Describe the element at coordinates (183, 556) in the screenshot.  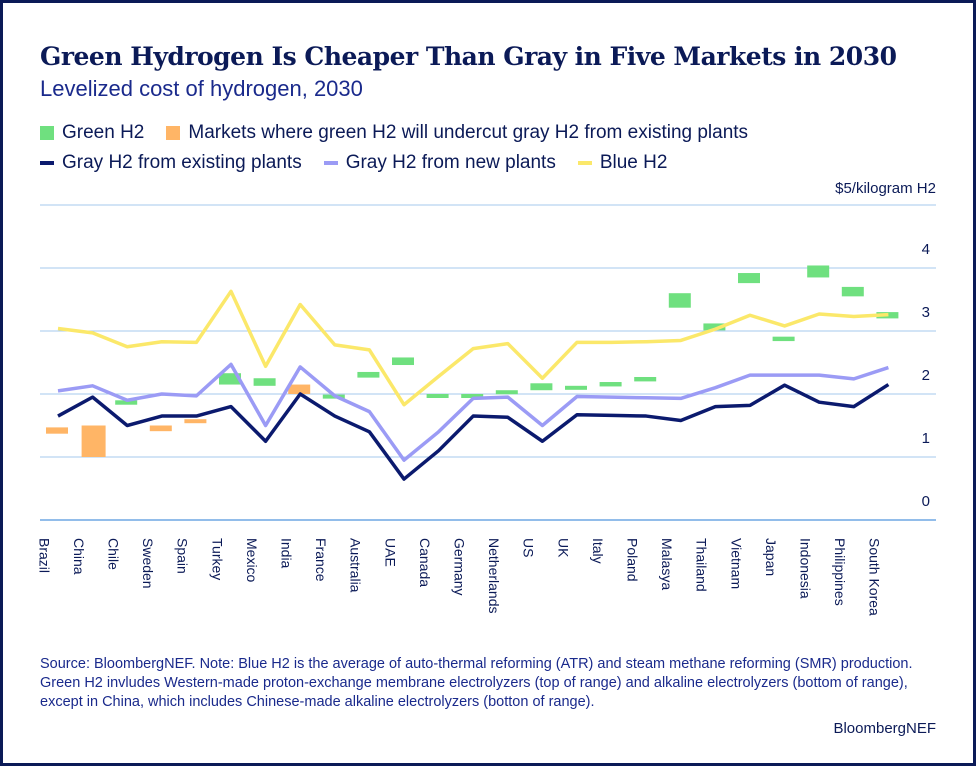
I see `x-tick-label: Spain` at that location.